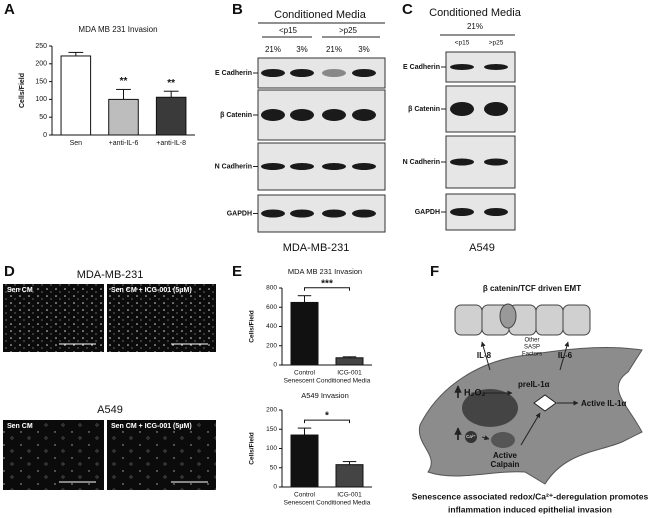 The height and width of the screenshot is (518, 650). What do you see at coordinates (508, 316) in the screenshot?
I see `invading-cell` at bounding box center [508, 316].